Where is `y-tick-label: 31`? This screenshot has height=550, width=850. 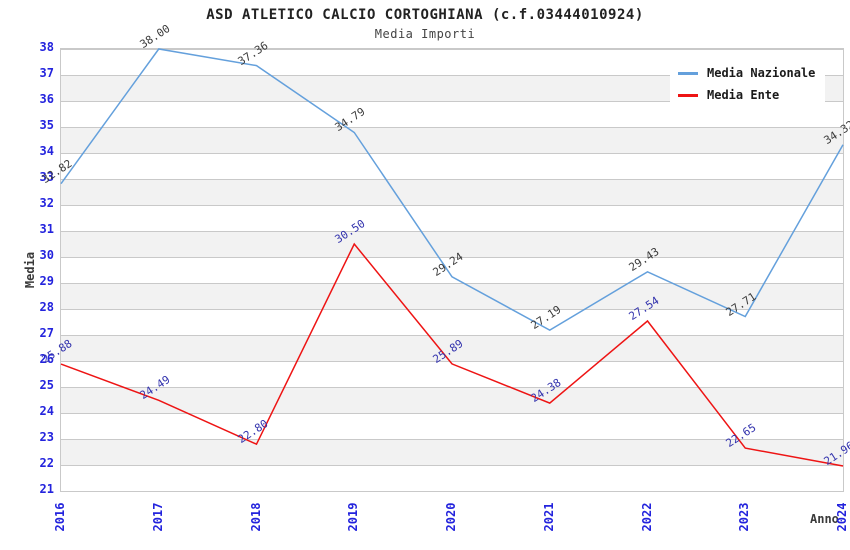 y-tick-label: 31 is located at coordinates (46, 229).